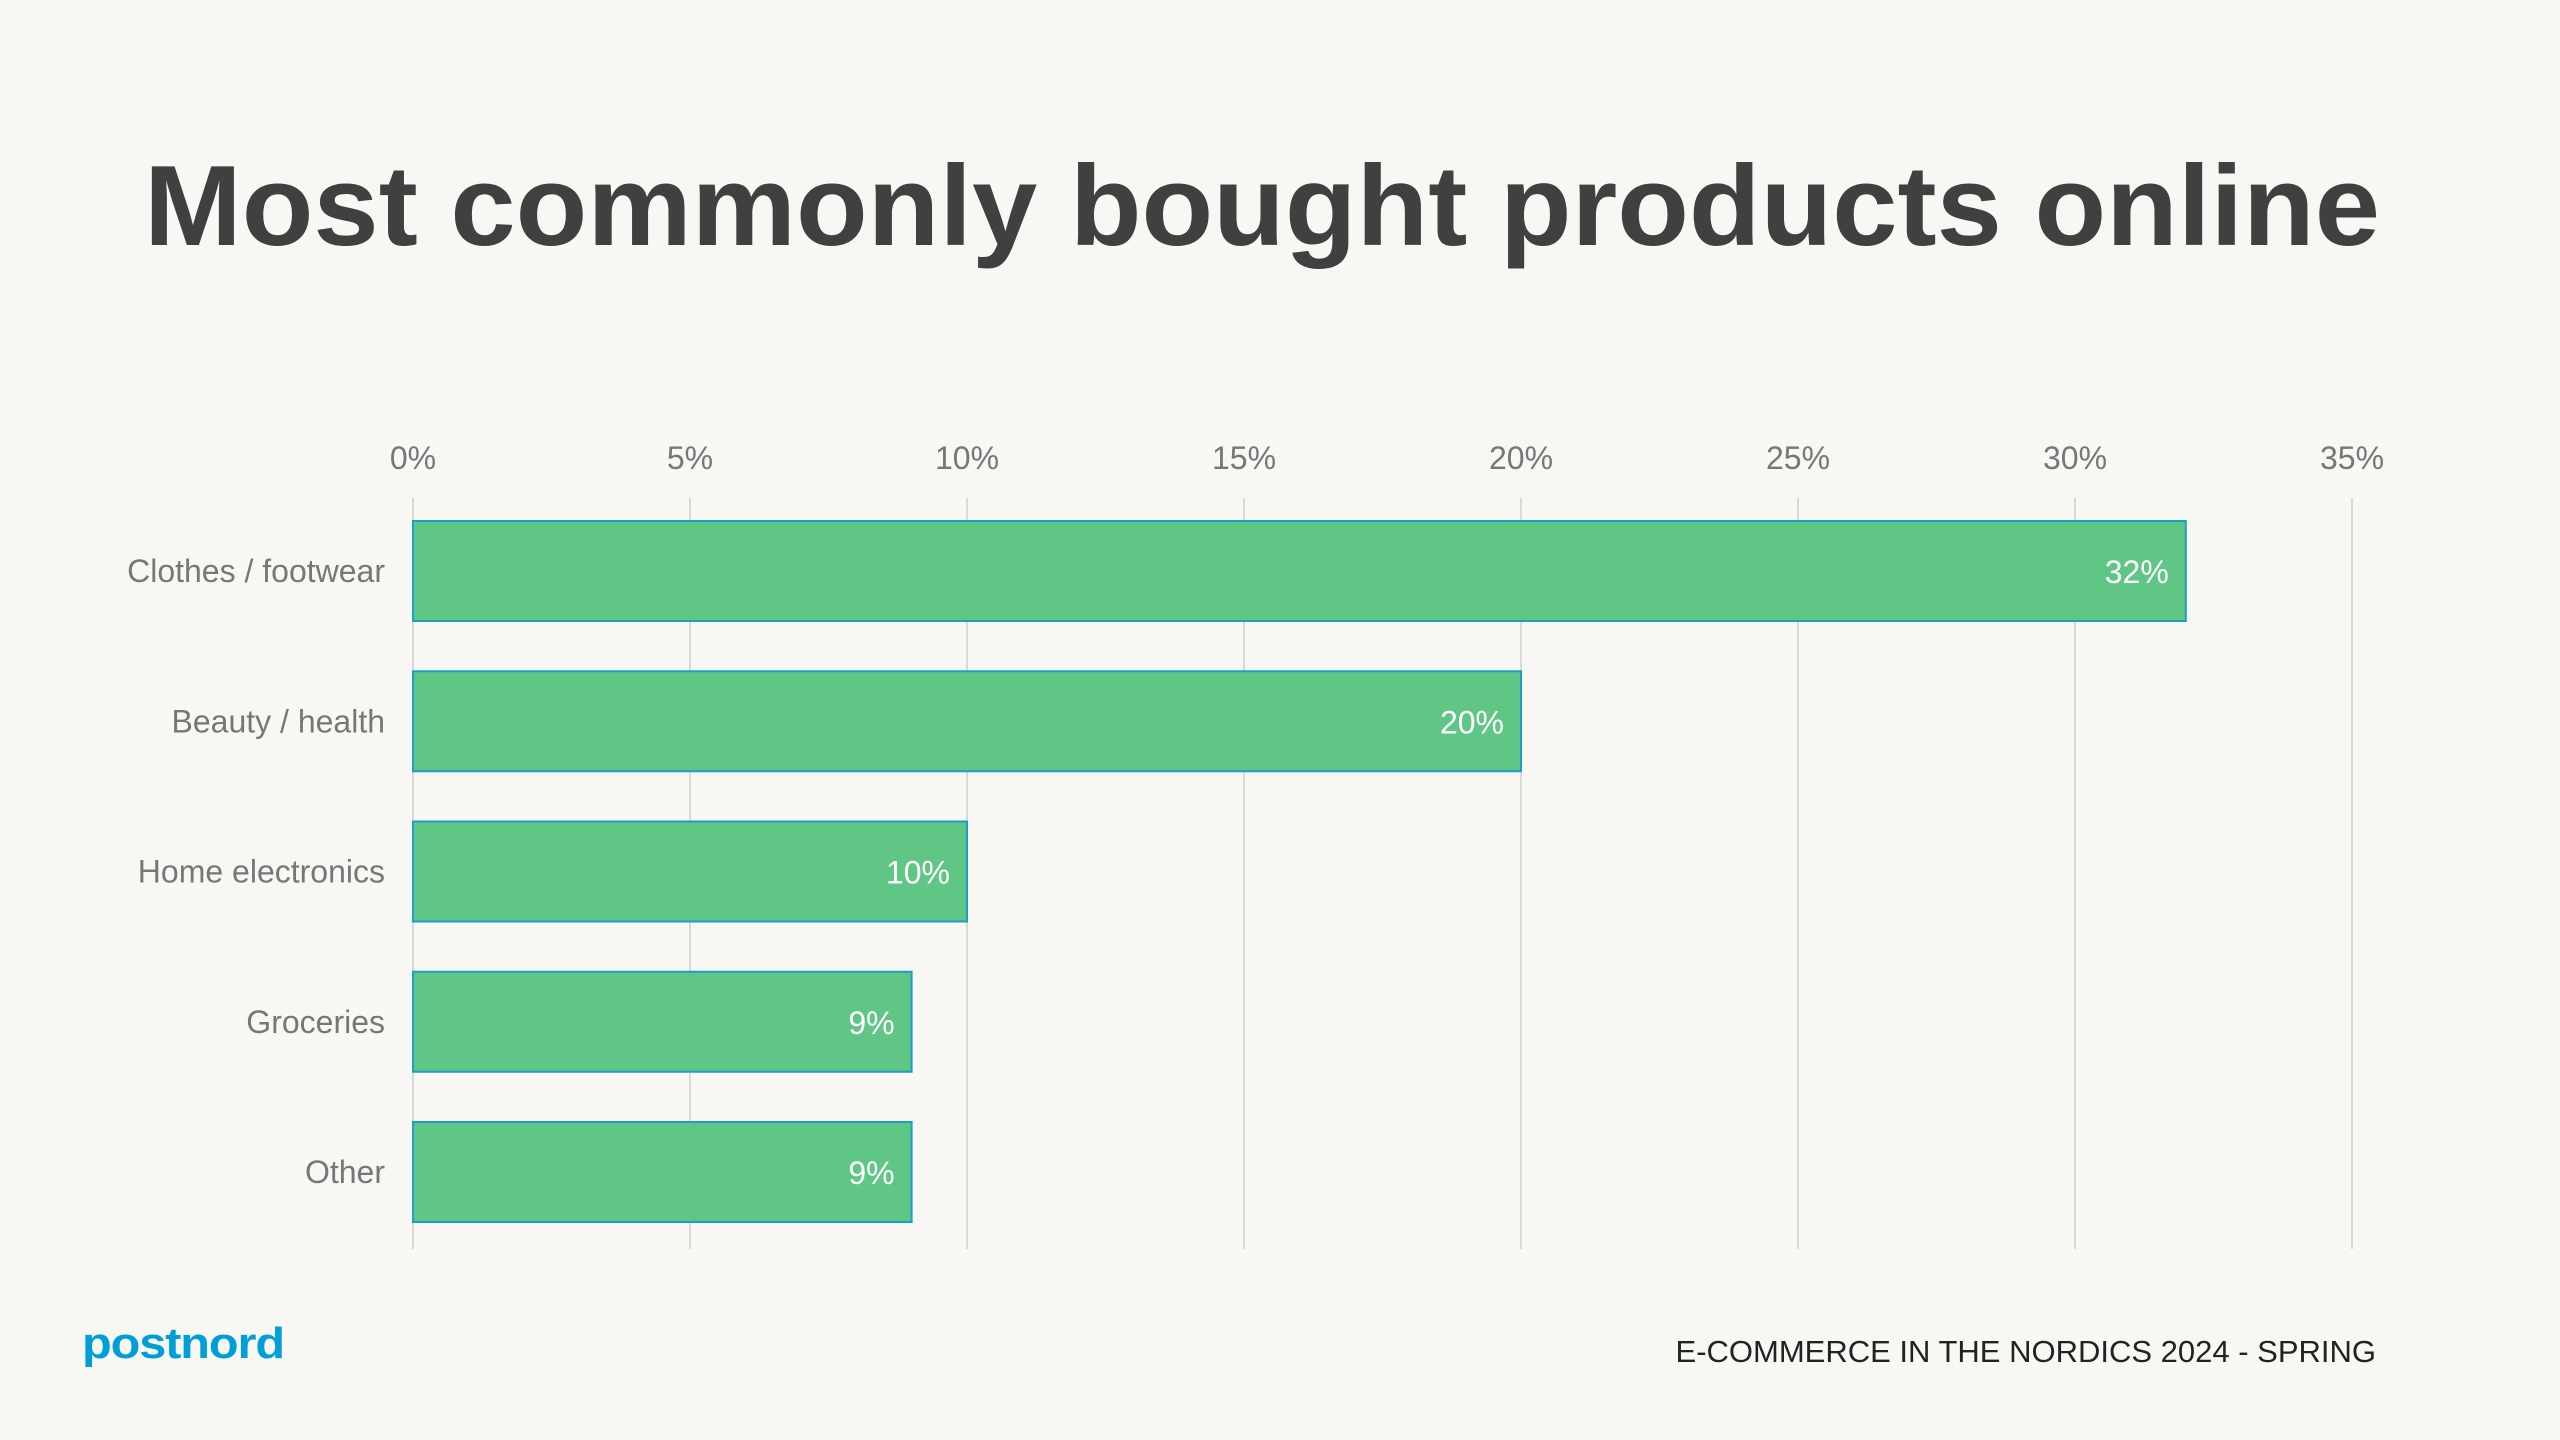 This screenshot has width=2560, height=1440. What do you see at coordinates (315, 1022) in the screenshot?
I see `category-label: Groceries` at bounding box center [315, 1022].